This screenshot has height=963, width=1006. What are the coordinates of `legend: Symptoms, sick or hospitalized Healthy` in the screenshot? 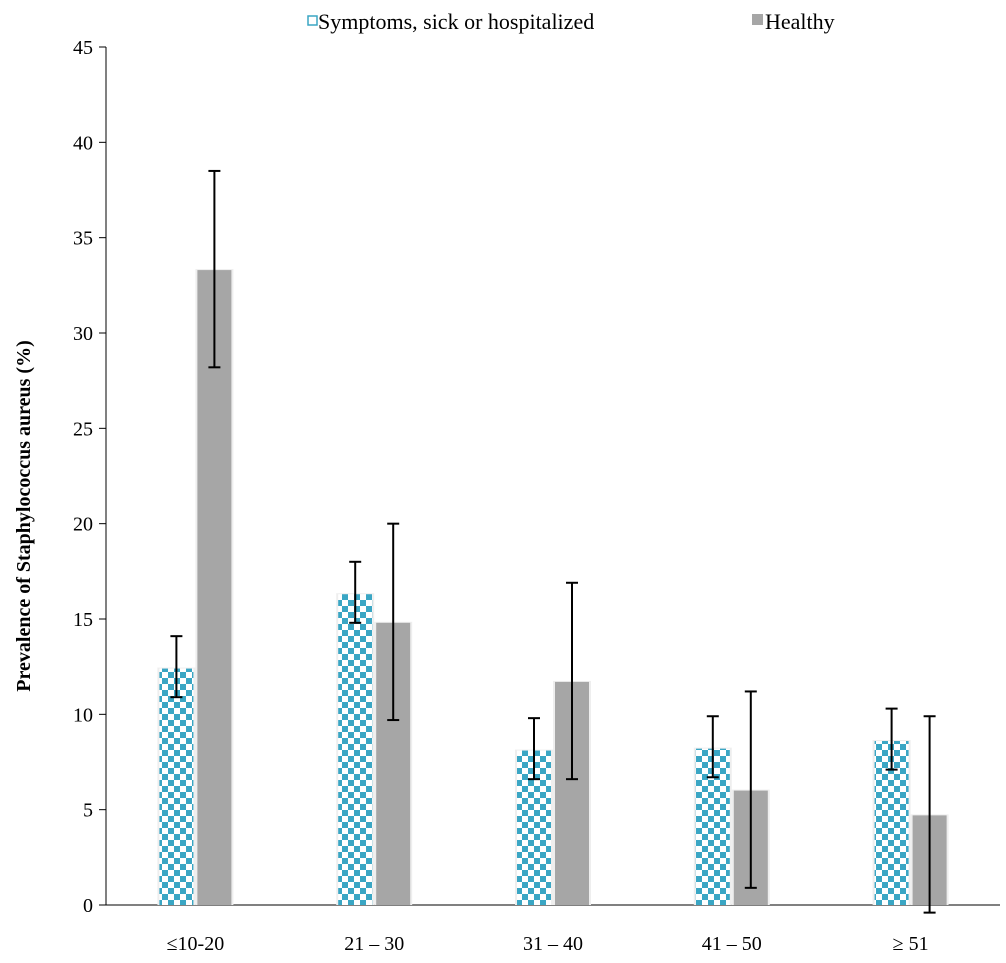 It's located at (571, 21).